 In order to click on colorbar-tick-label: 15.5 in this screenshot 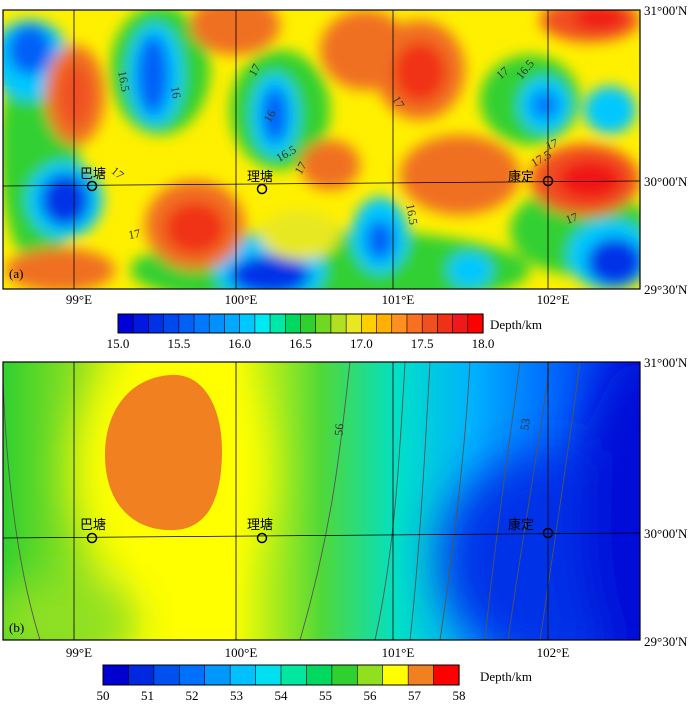, I will do `click(178, 343)`.